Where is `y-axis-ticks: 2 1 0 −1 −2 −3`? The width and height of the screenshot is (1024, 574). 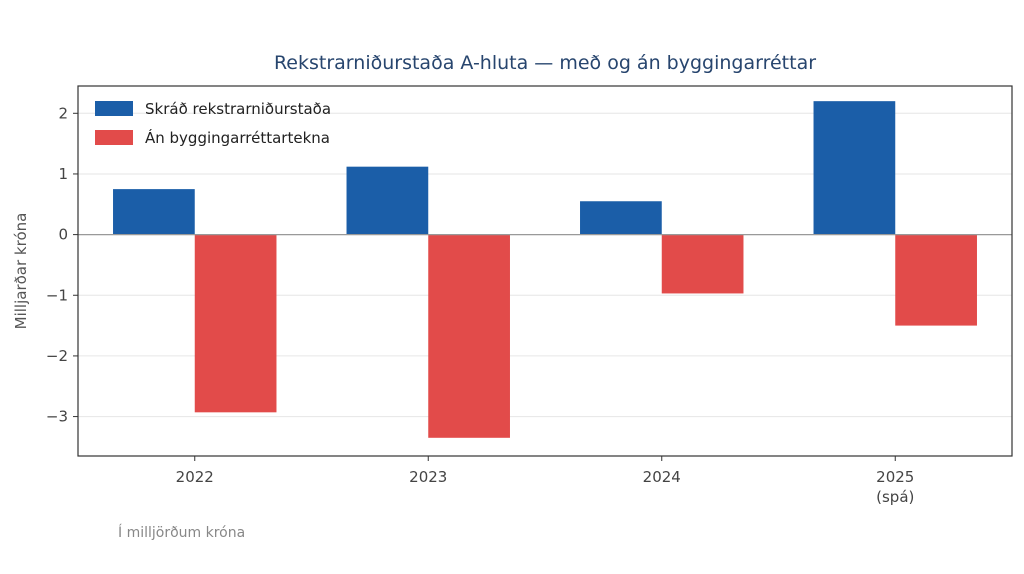
y-axis-ticks: 2 1 0 −1 −2 −3 is located at coordinates (62, 265).